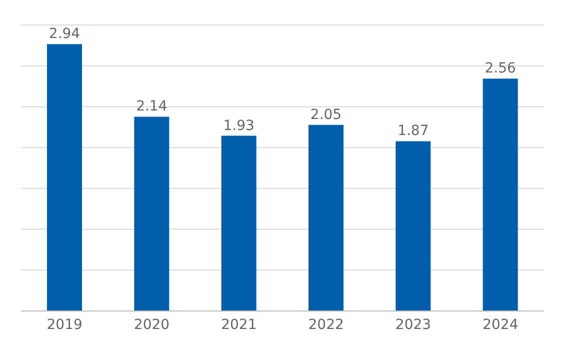 The width and height of the screenshot is (564, 349). What do you see at coordinates (64, 34) in the screenshot?
I see `data-label: 2.94` at bounding box center [64, 34].